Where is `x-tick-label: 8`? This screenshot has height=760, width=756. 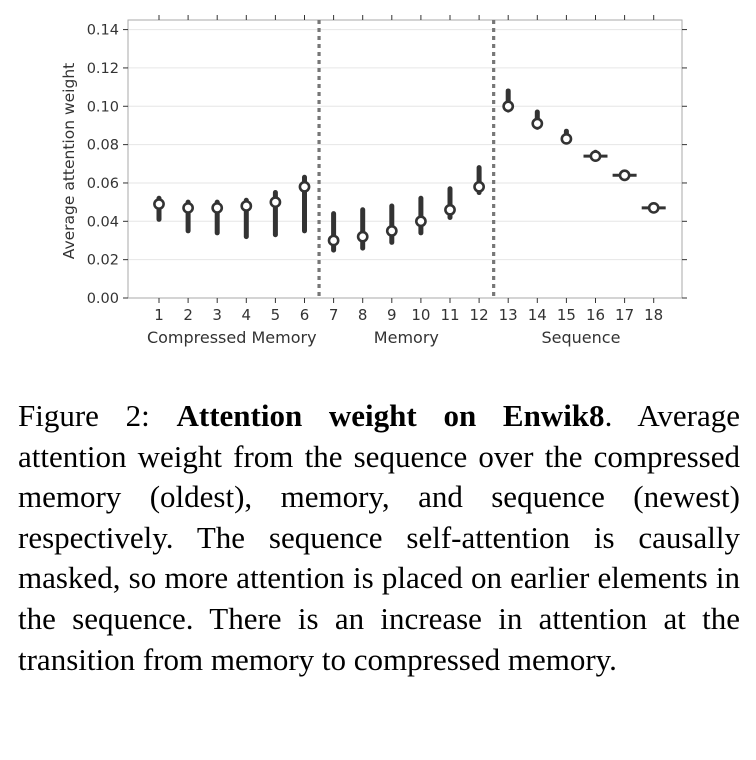 x-tick-label: 8 is located at coordinates (363, 315).